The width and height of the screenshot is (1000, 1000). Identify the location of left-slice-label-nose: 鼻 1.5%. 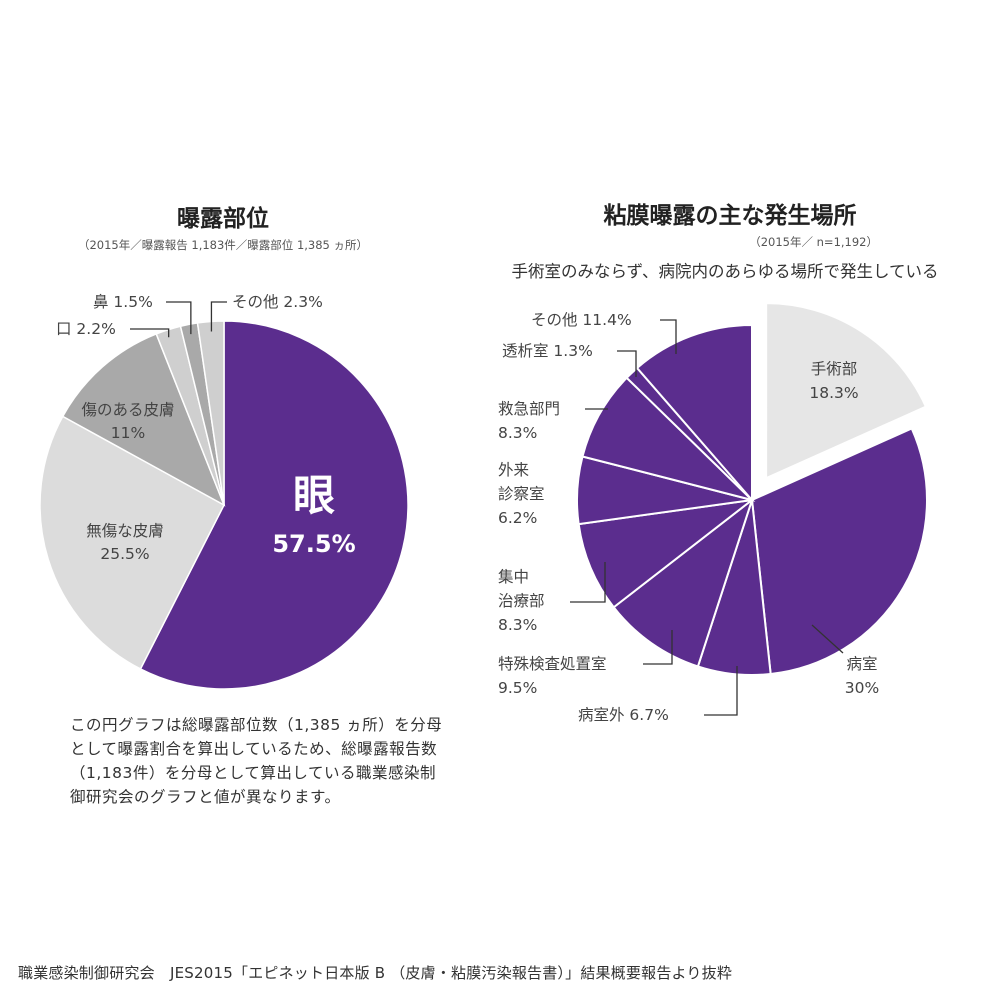
(123, 302).